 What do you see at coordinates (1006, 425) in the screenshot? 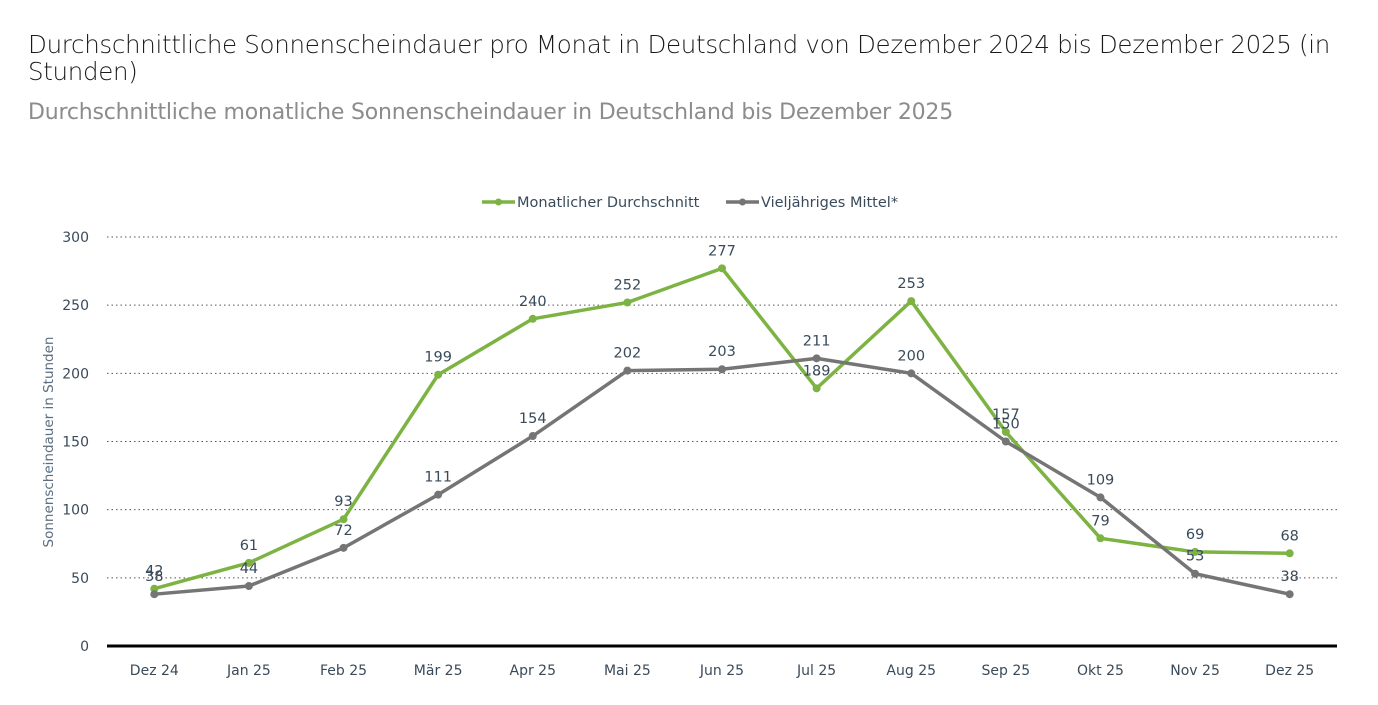
I see `data-label: 150` at bounding box center [1006, 425].